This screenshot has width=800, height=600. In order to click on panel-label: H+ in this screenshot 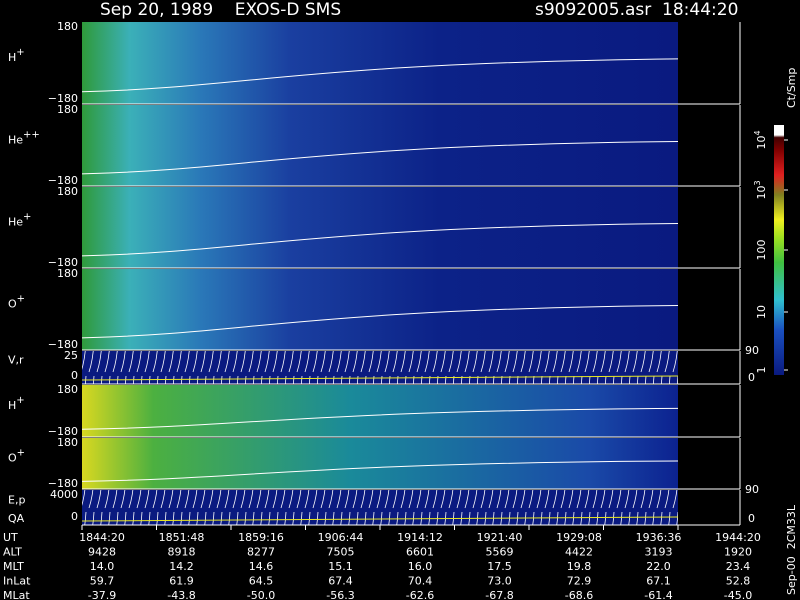, I will do `click(16, 403)`.